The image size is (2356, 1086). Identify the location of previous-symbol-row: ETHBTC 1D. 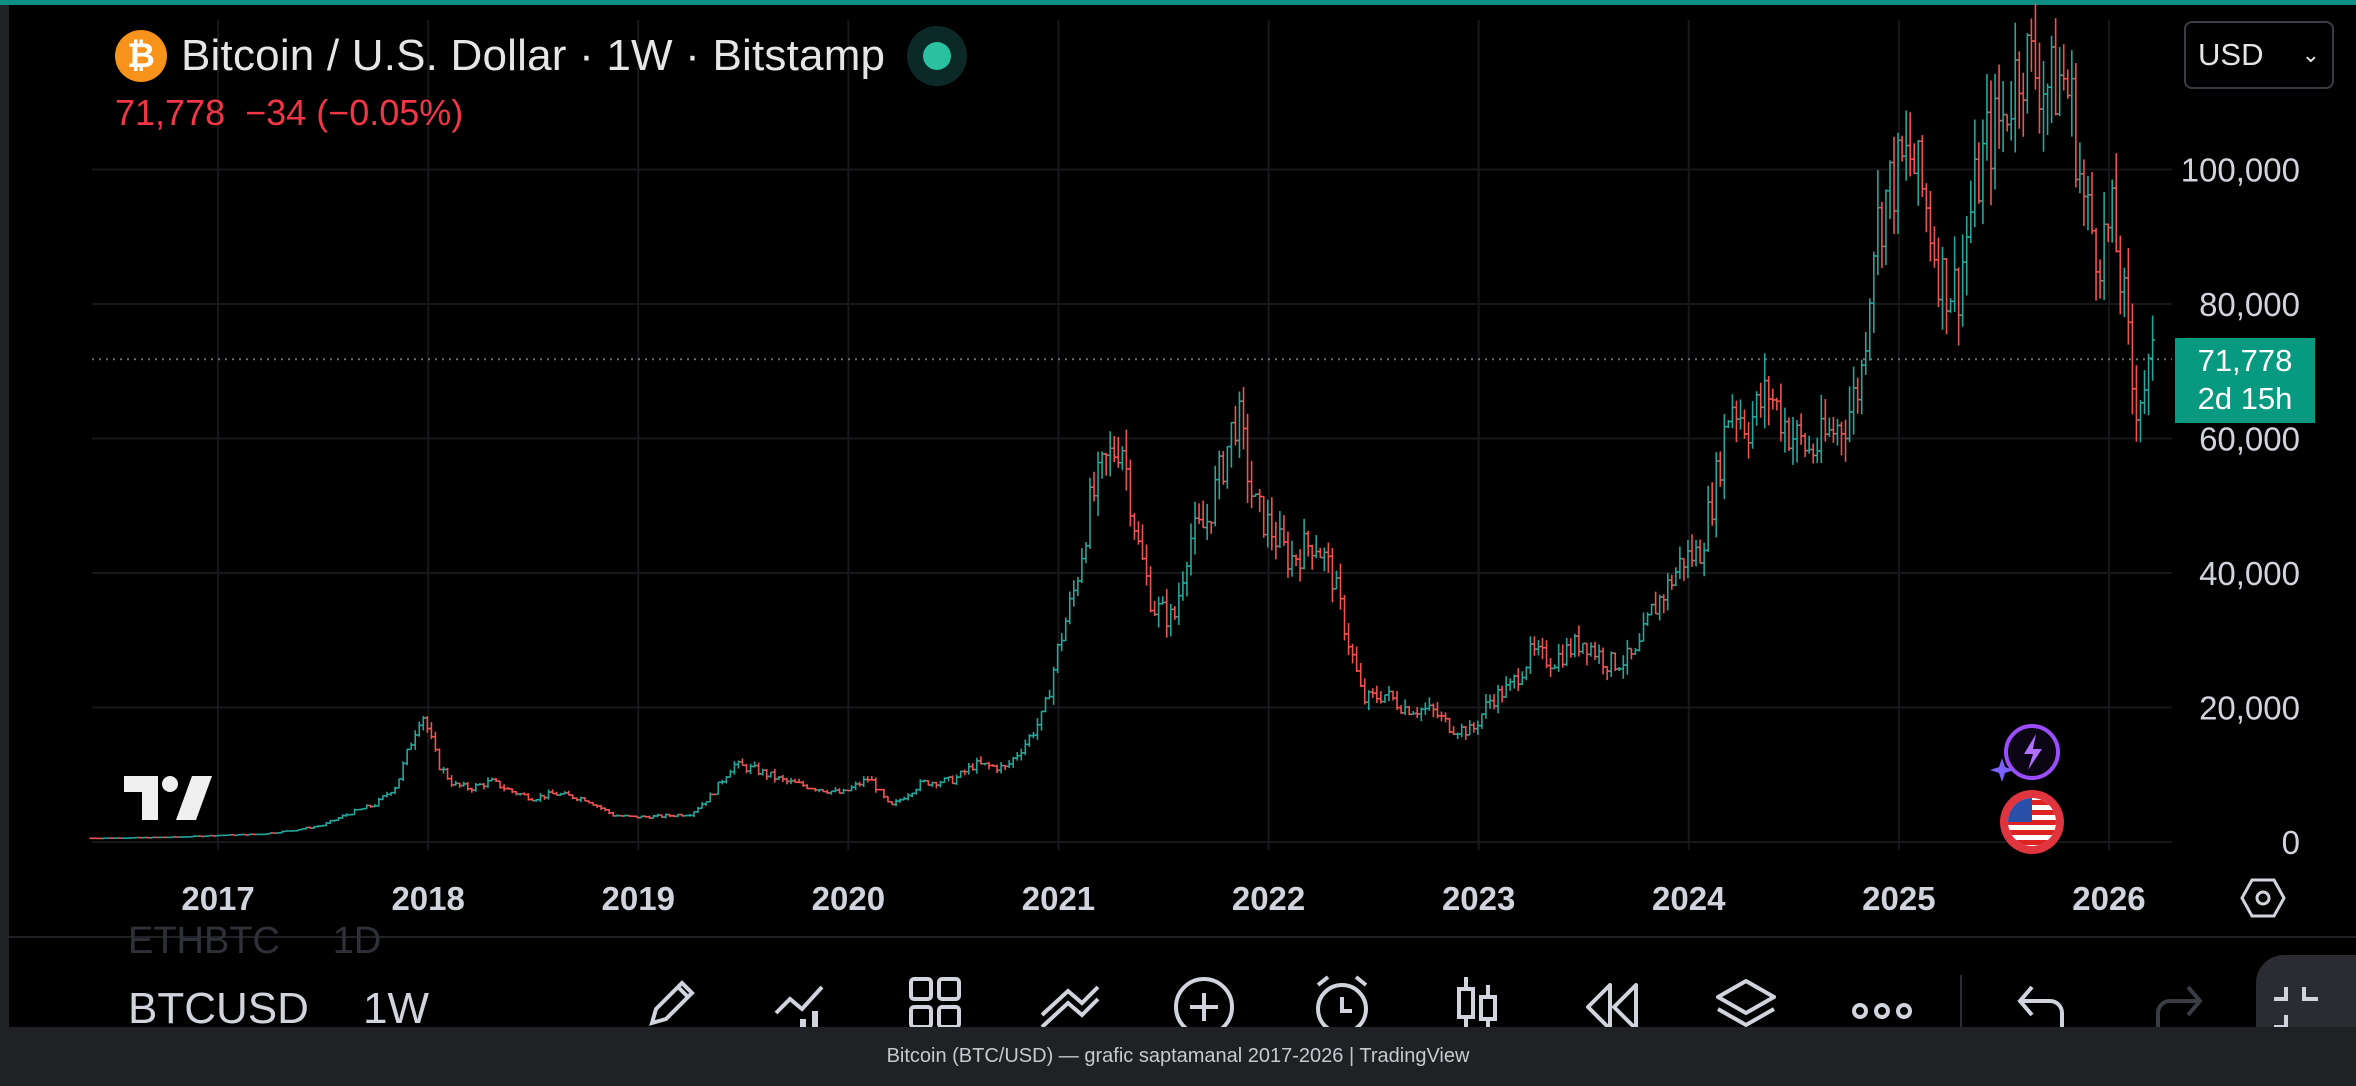
(254, 941).